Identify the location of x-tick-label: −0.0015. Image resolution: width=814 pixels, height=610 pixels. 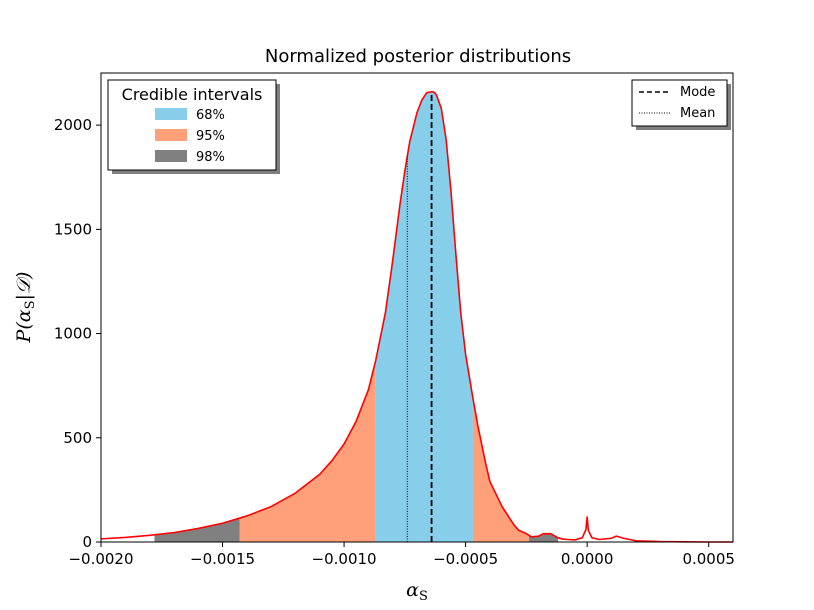
(222, 559).